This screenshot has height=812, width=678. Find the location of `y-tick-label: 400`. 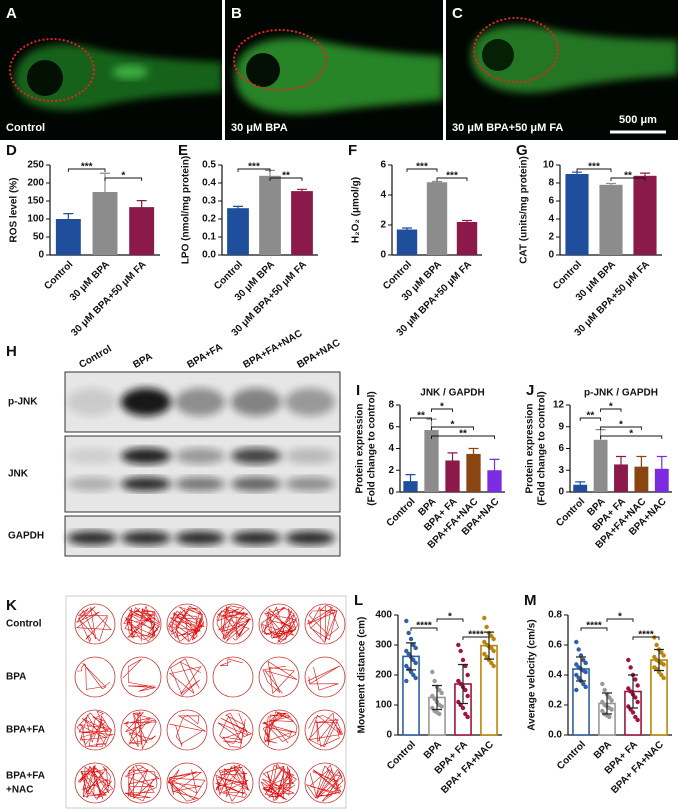

y-tick-label: 400 is located at coordinates (383, 615).